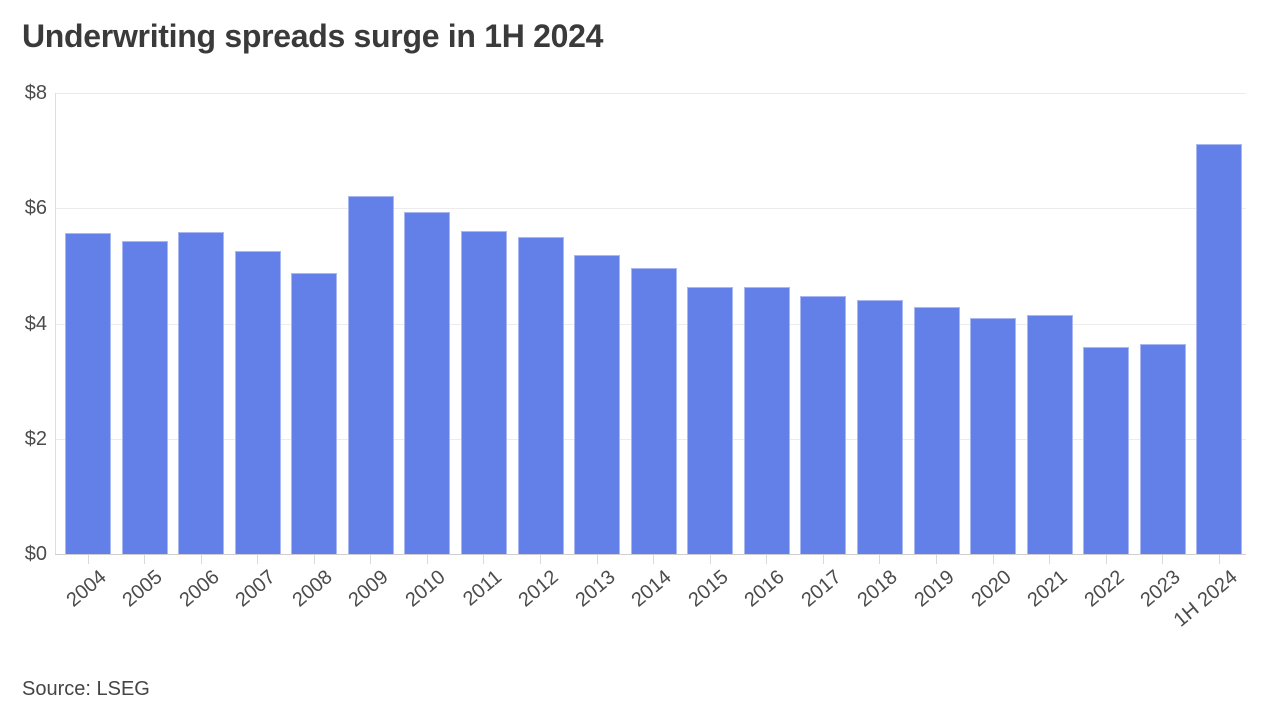  What do you see at coordinates (35, 438) in the screenshot?
I see `y-tick-label: $2` at bounding box center [35, 438].